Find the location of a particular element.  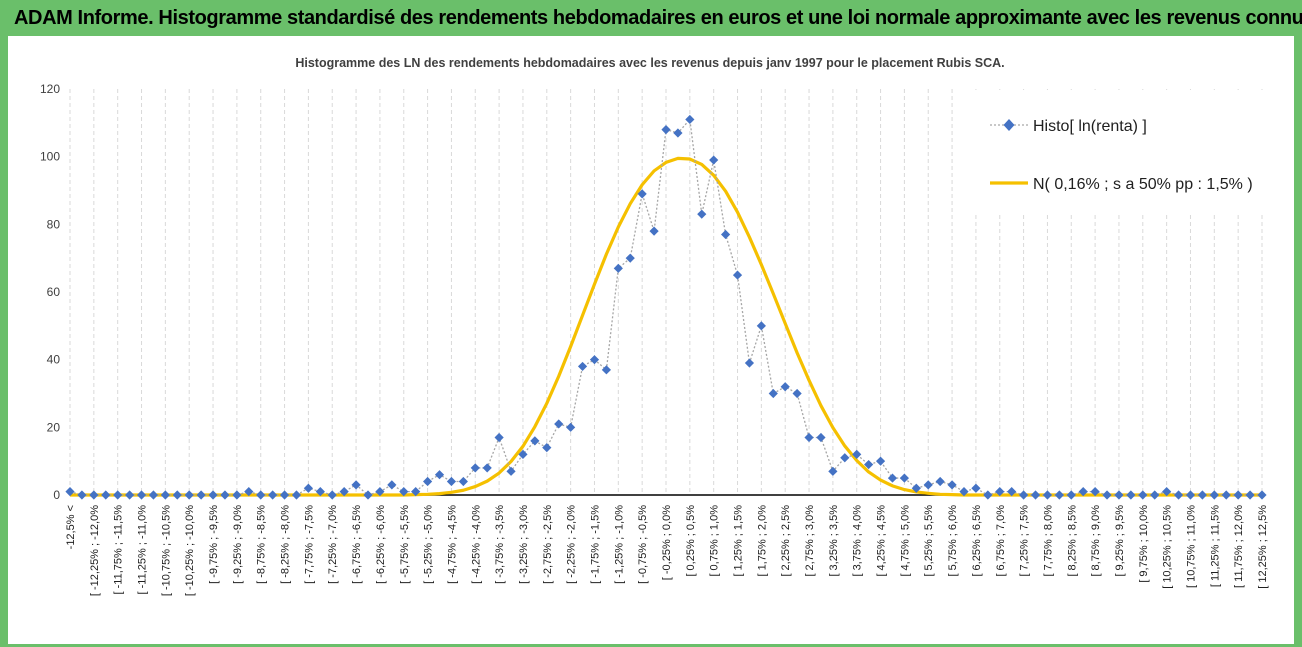

x-tick-label: [ 10,25% ; 10,5% is located at coordinates (1168, 547).